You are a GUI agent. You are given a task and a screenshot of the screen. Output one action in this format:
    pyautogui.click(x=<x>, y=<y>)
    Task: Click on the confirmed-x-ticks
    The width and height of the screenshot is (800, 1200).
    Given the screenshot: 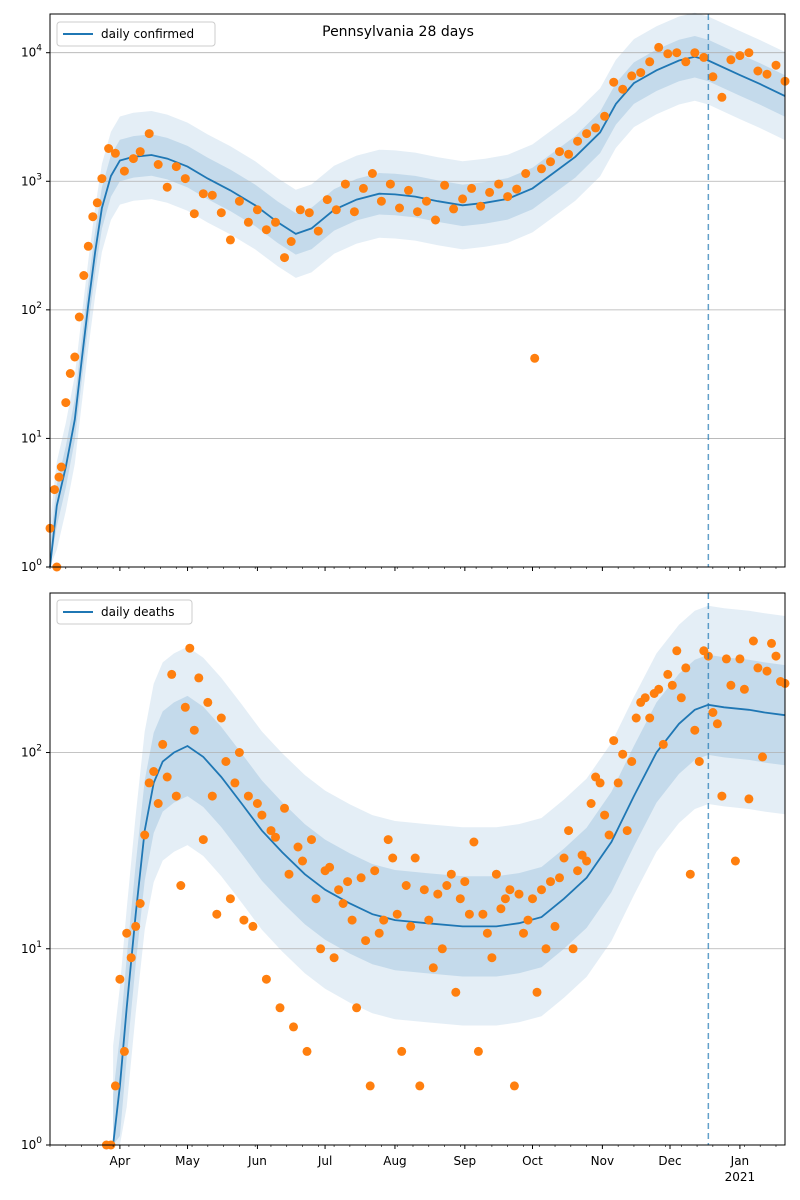 What is the action you would take?
    pyautogui.click(x=413, y=569)
    